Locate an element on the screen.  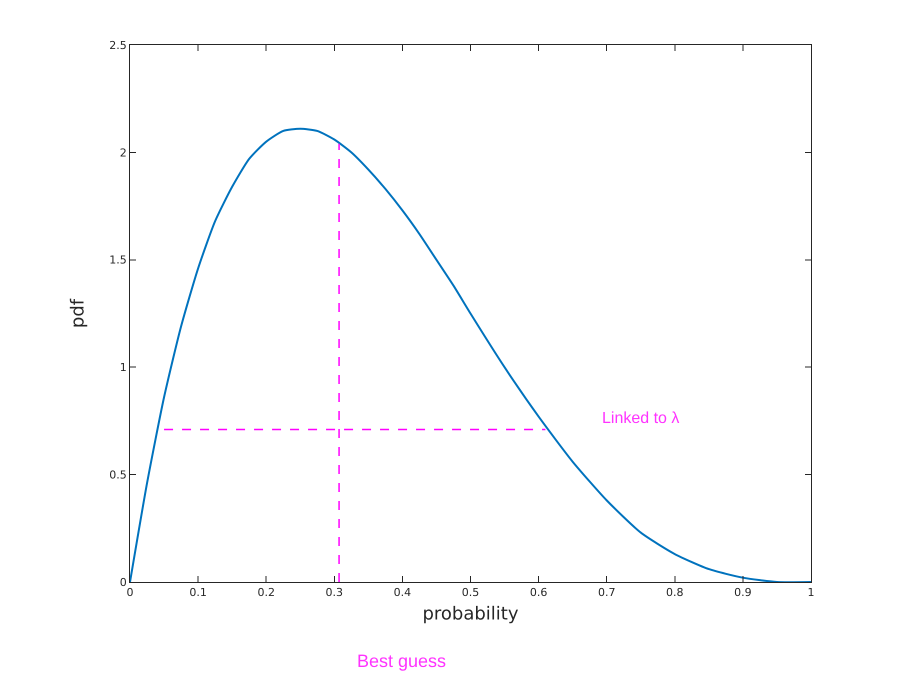
x-tick-label: 0.3 is located at coordinates (335, 593).